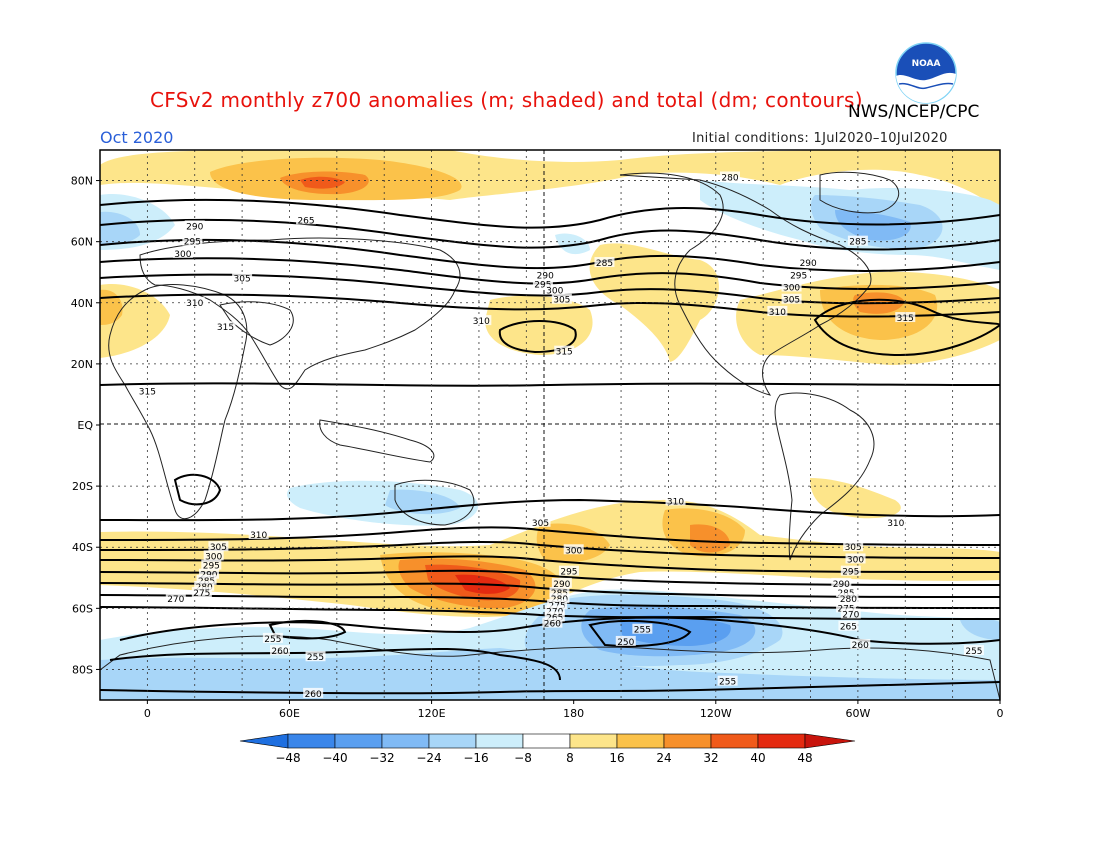 The image size is (1100, 850). I want to click on colorbar-tick-label: −24, so click(428, 758).